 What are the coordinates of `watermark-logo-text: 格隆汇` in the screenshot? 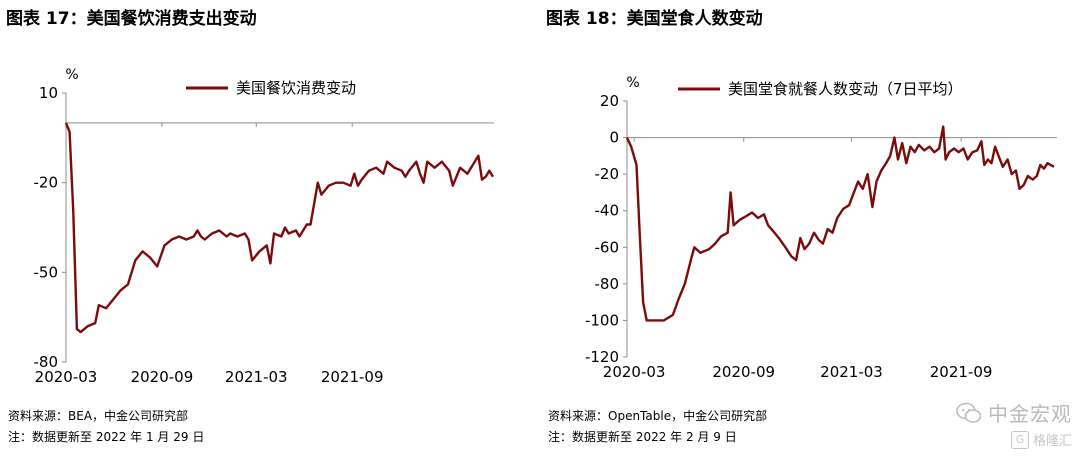 It's located at (1052, 441).